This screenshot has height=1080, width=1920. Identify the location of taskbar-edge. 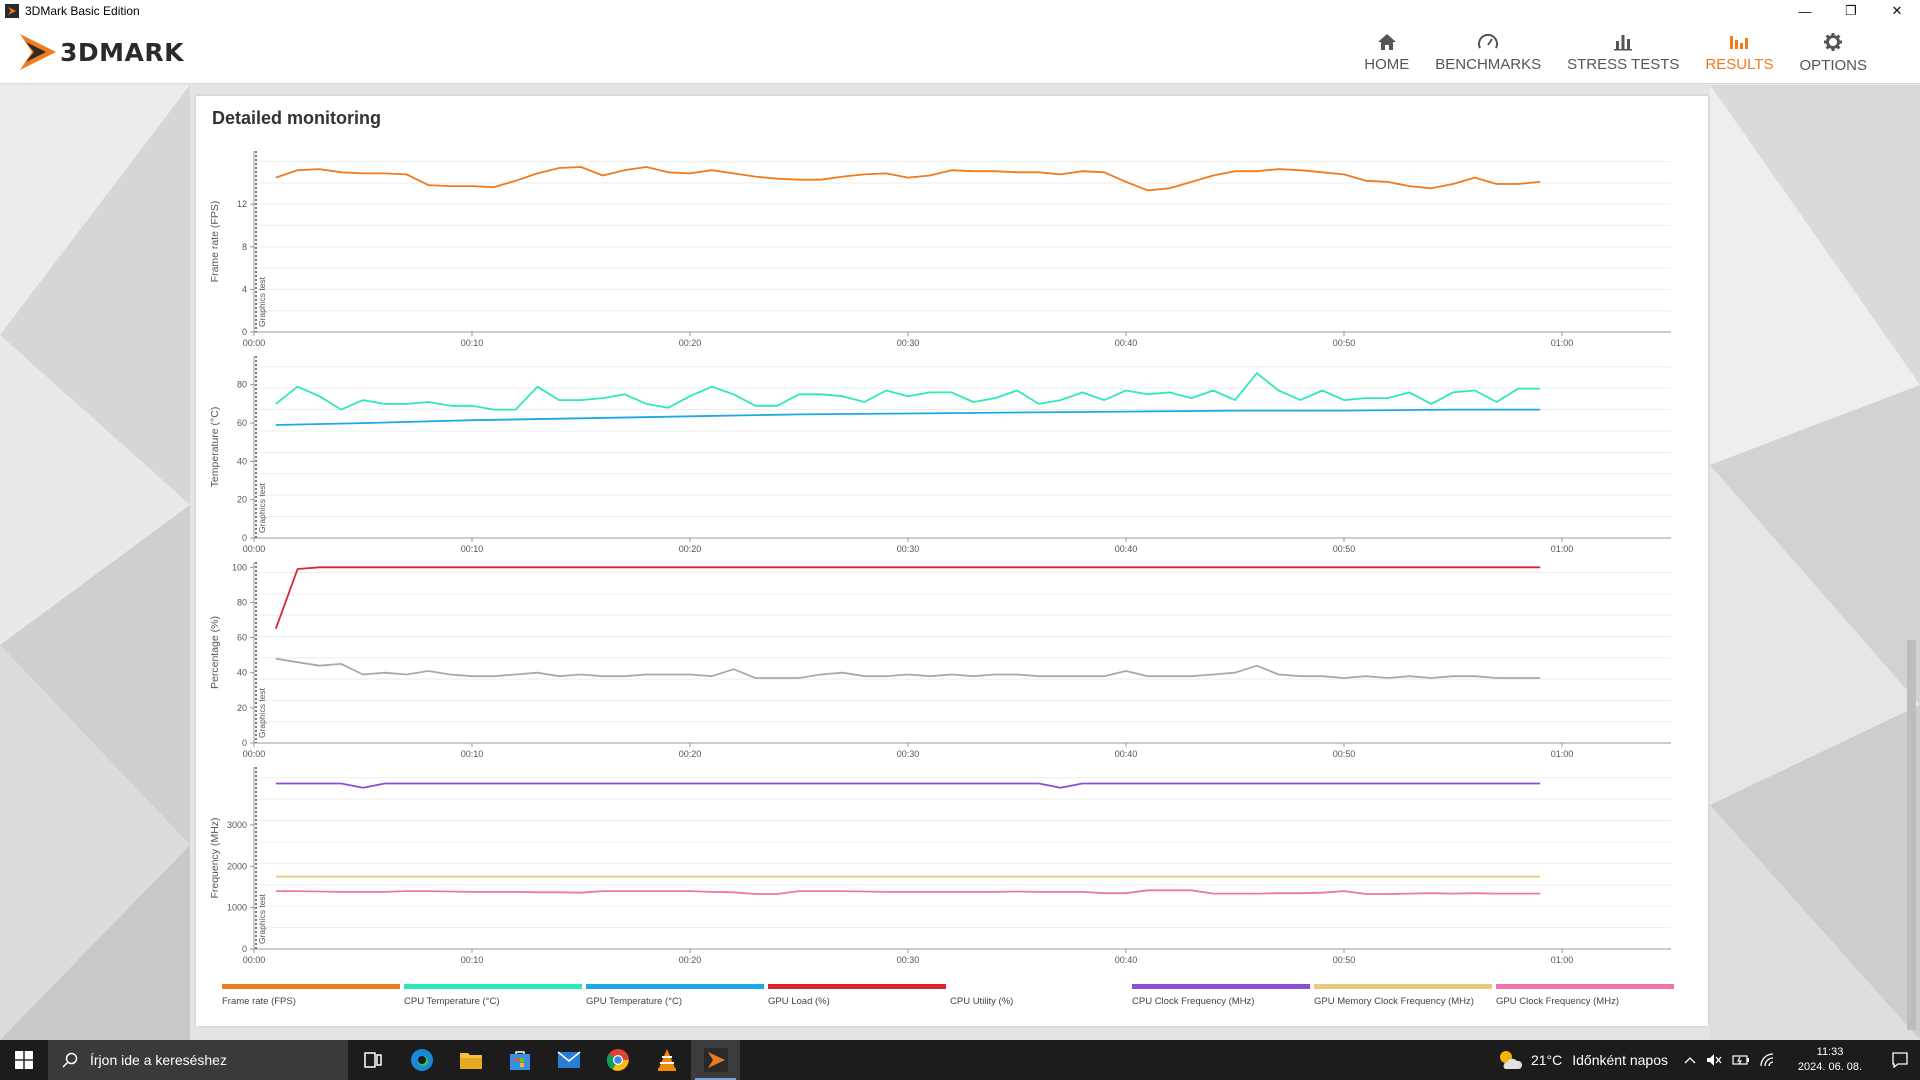
(421, 1060).